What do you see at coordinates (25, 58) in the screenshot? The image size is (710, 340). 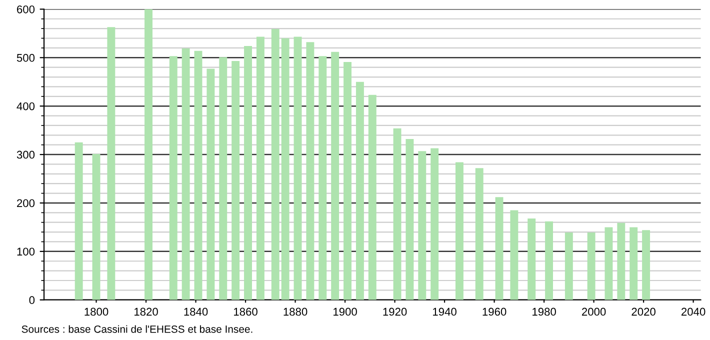 I see `y-tick-label: 500` at bounding box center [25, 58].